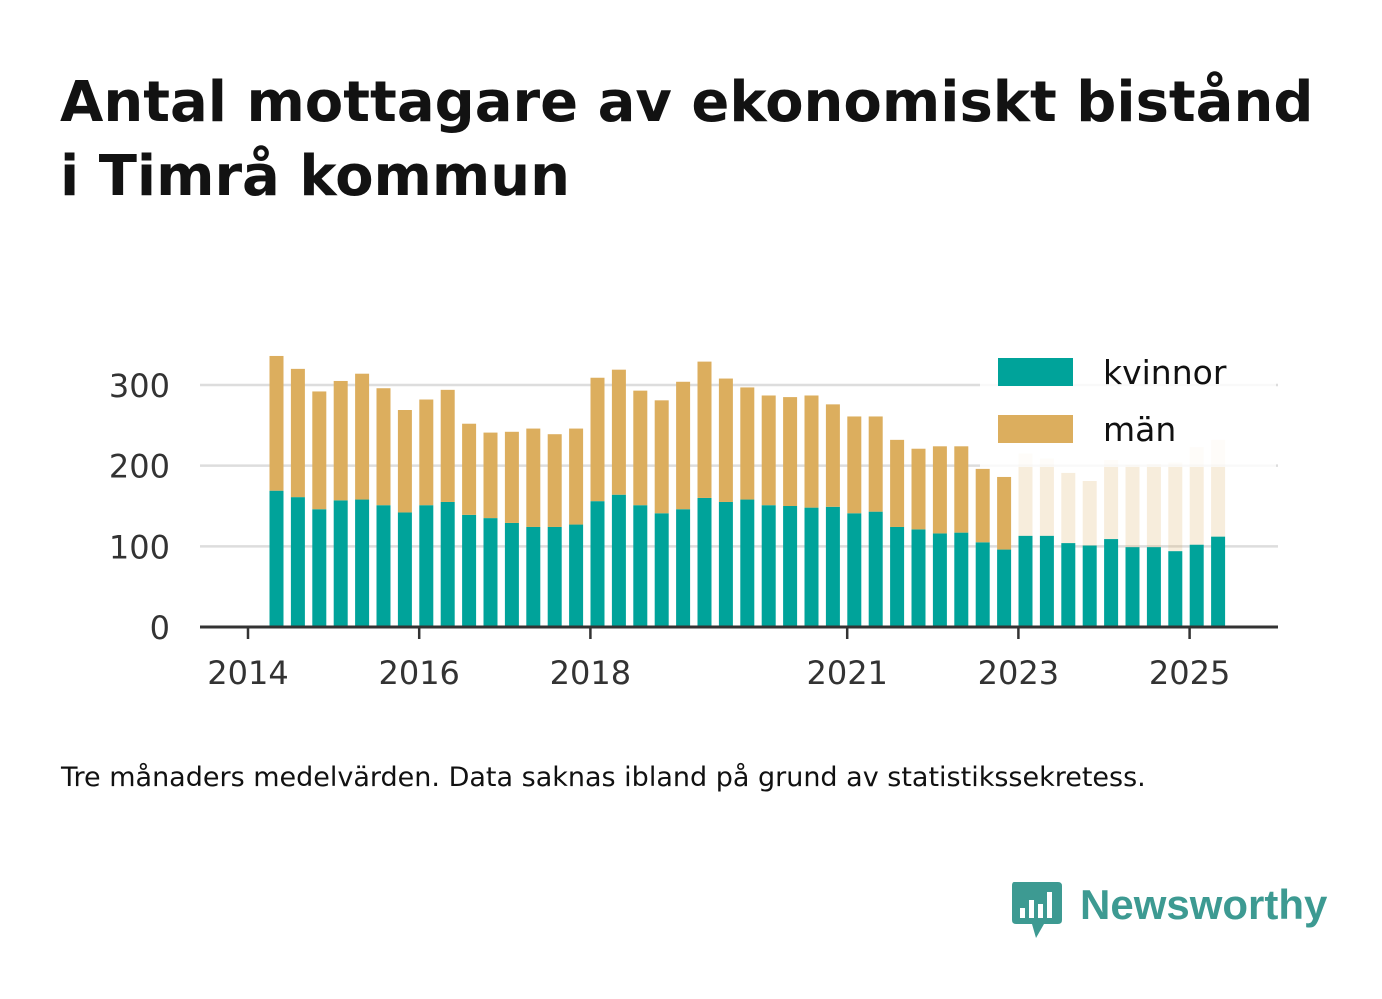 The width and height of the screenshot is (1382, 999). I want to click on x-tick-label: 2021, so click(846, 673).